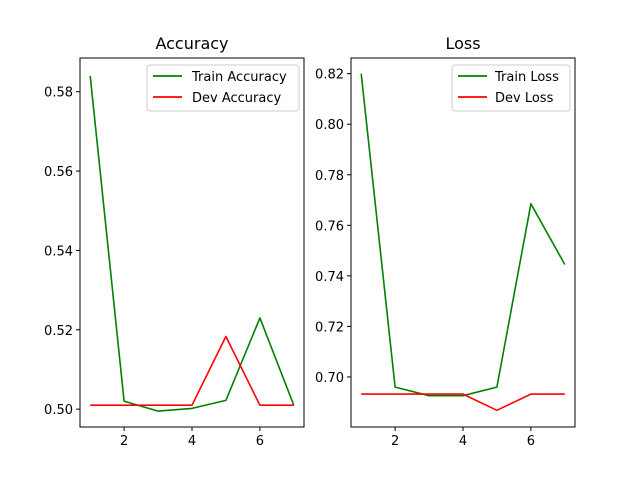 Image resolution: width=640 pixels, height=480 pixels. What do you see at coordinates (462, 43) in the screenshot?
I see `chart-title: Loss` at bounding box center [462, 43].